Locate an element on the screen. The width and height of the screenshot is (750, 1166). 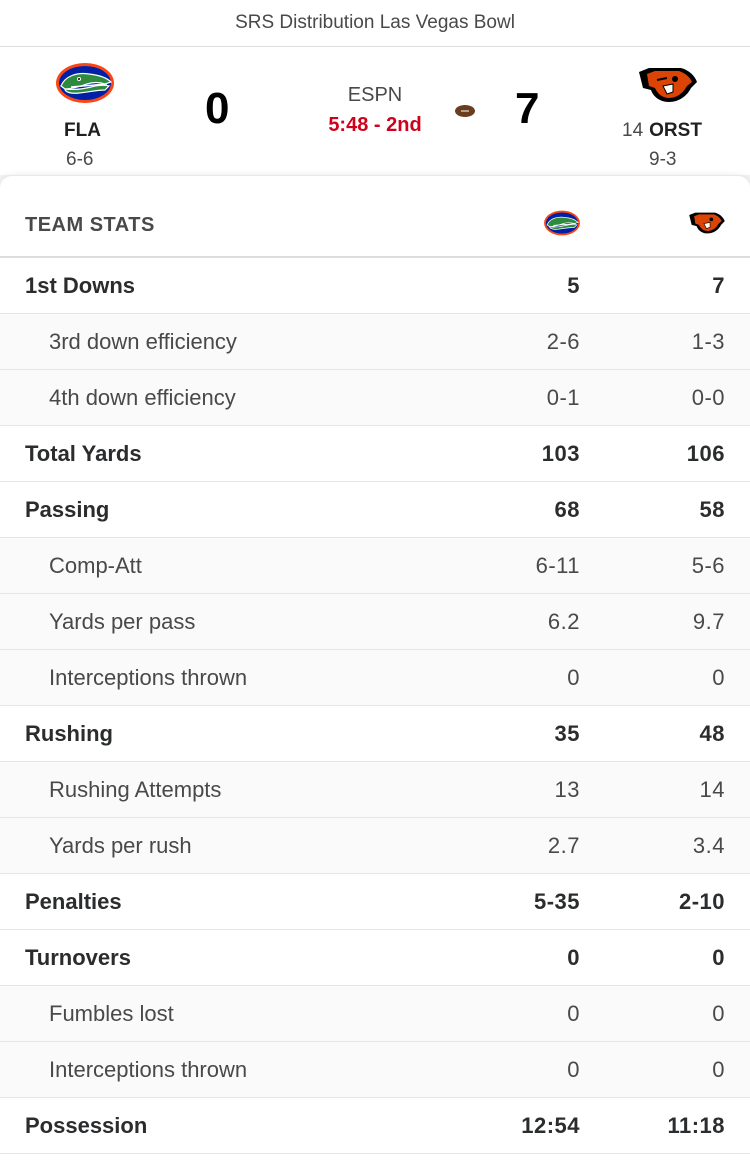
stat-row: Turnovers 0 0 is located at coordinates (375, 958).